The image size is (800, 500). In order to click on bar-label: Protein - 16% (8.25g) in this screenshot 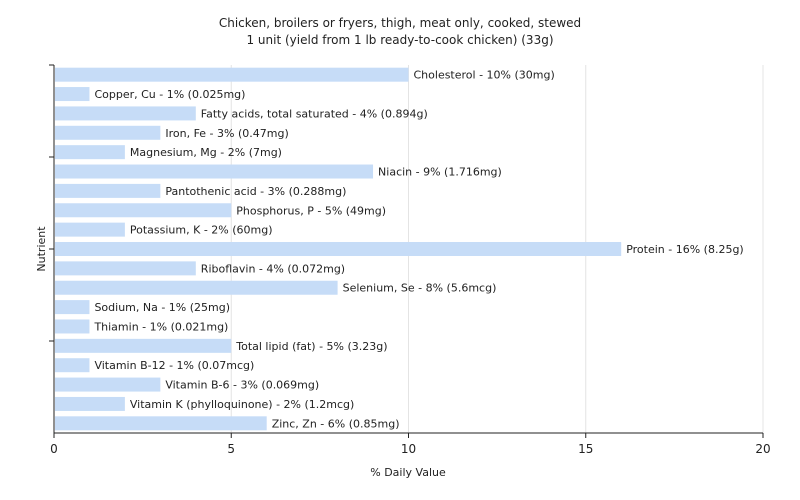, I will do `click(685, 249)`.